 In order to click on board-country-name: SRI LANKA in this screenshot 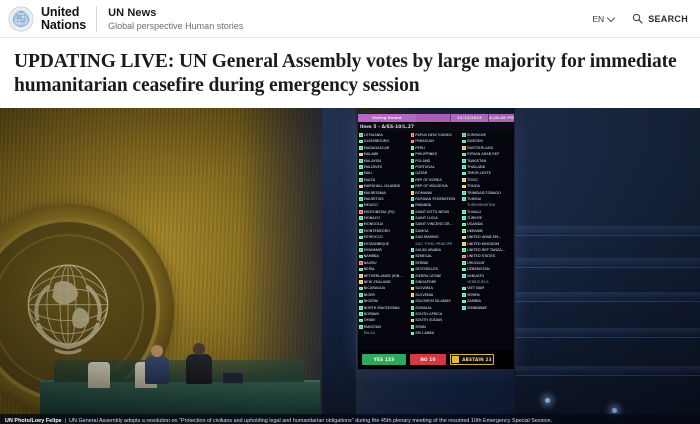, I will do `click(425, 333)`.